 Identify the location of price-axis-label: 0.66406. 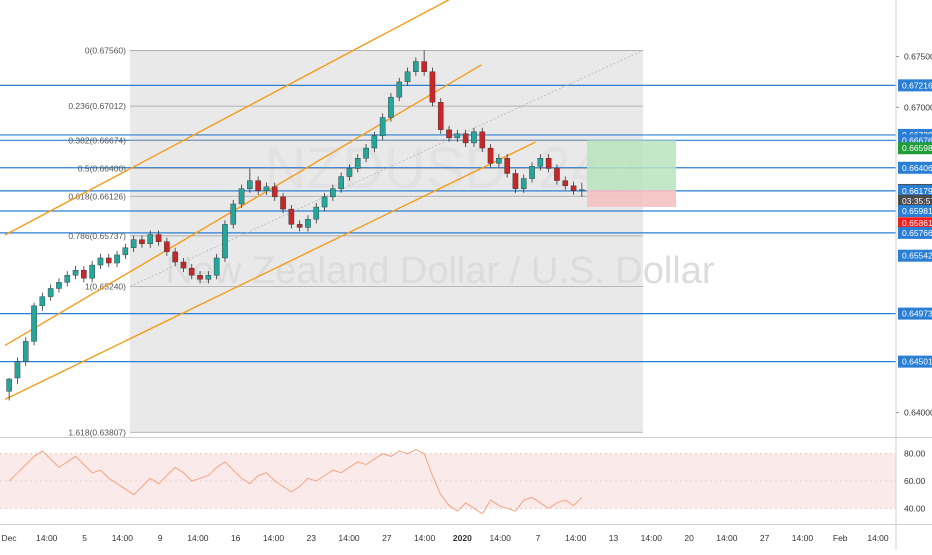
(915, 167).